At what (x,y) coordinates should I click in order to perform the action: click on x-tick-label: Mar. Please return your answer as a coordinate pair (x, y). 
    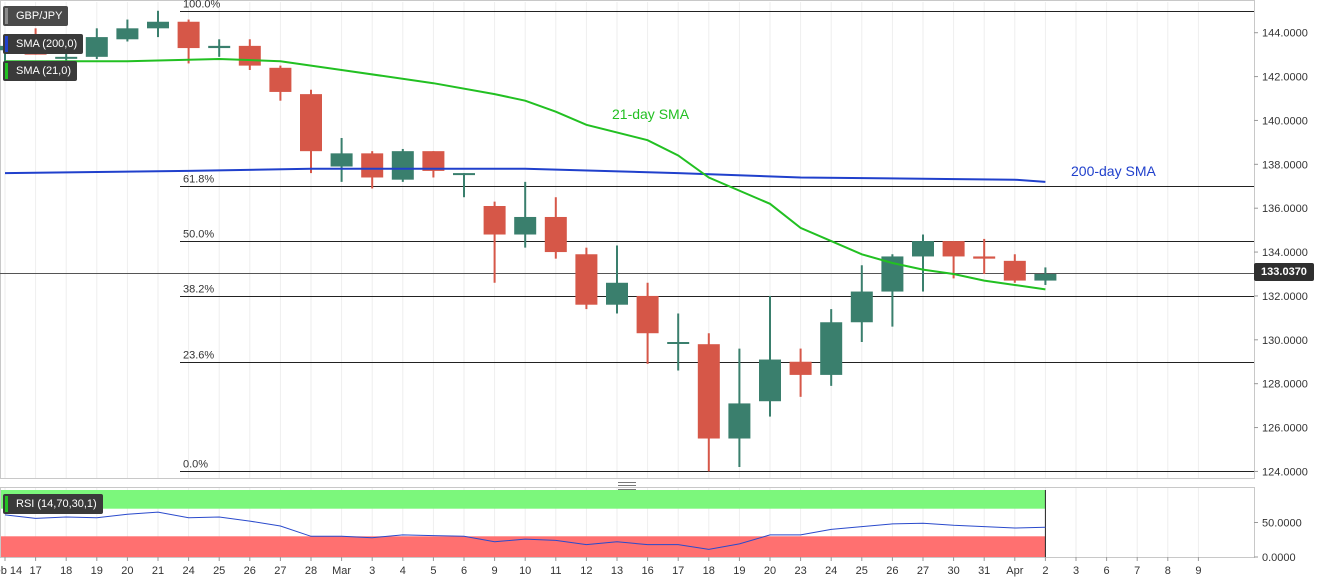
    Looking at the image, I should click on (341, 571).